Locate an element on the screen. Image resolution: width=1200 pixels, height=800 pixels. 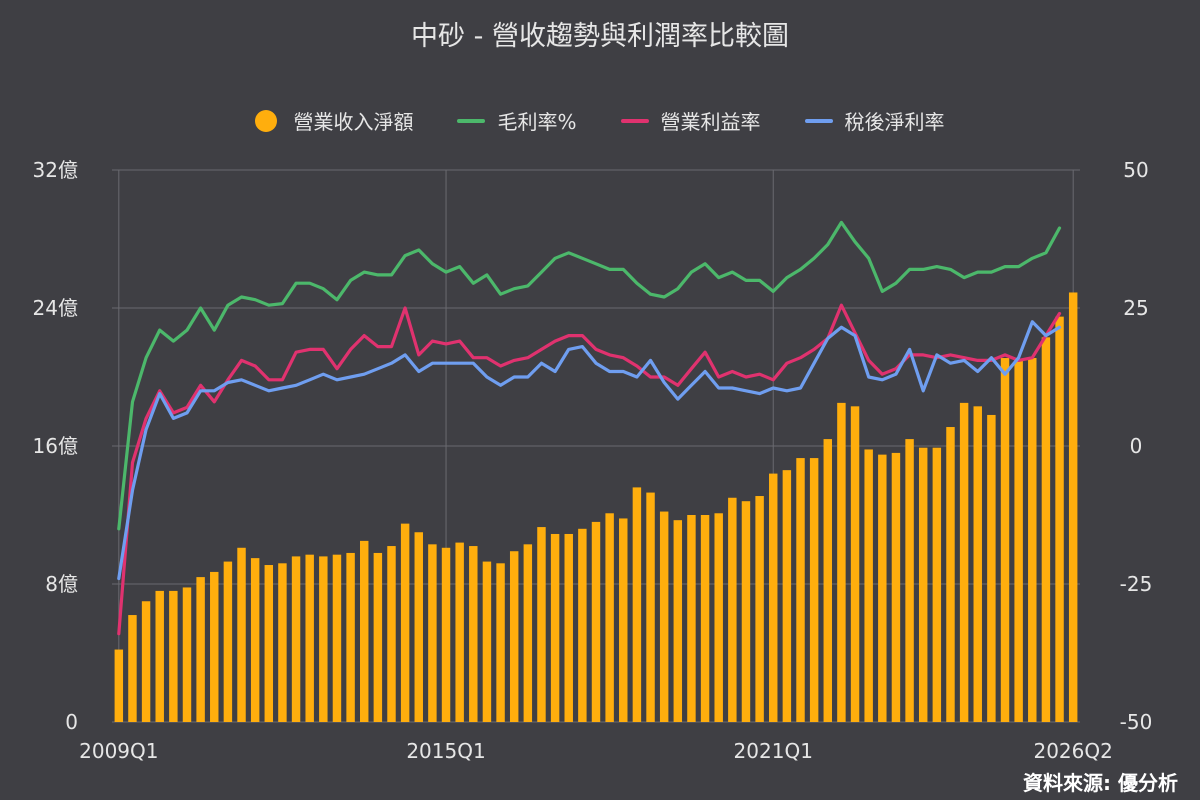
legend-item-operating-margin: 營業利益率 is located at coordinates (690, 120).